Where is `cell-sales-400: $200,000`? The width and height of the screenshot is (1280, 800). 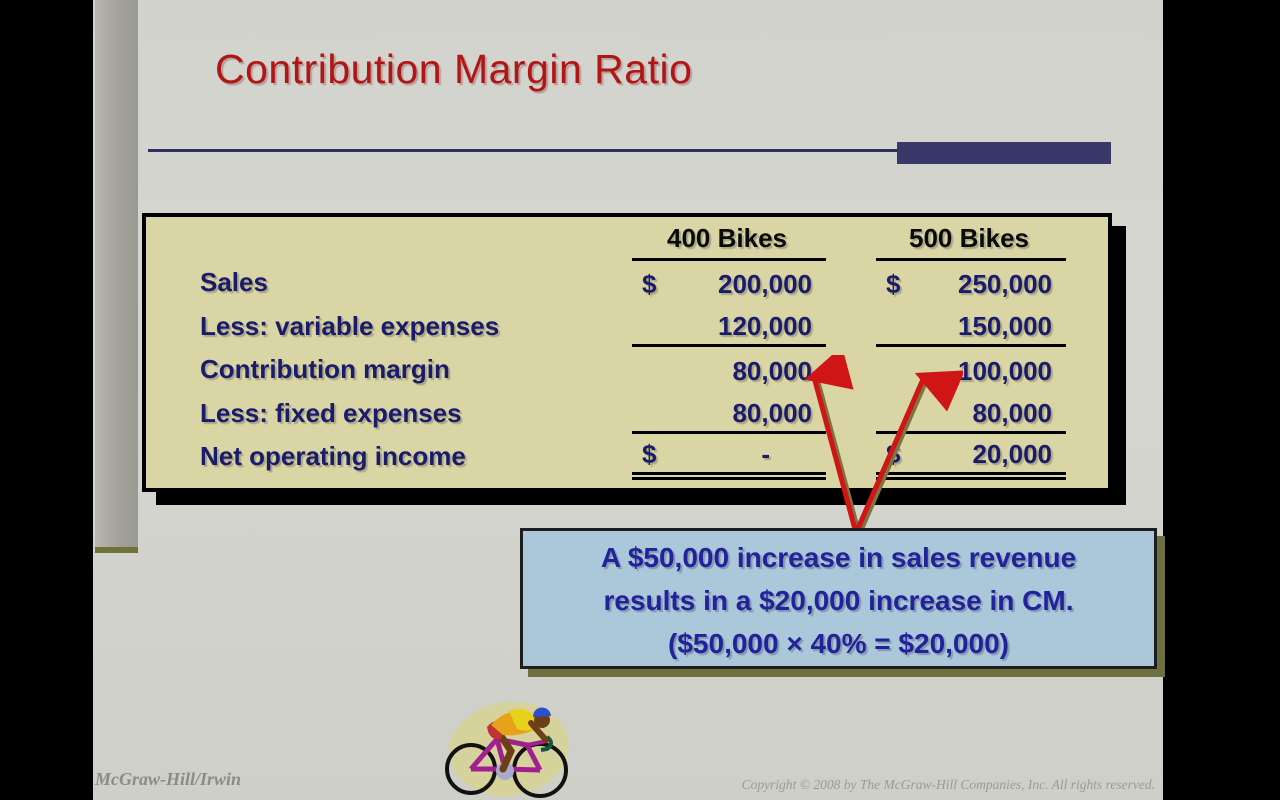
cell-sales-400: $200,000 is located at coordinates (727, 284).